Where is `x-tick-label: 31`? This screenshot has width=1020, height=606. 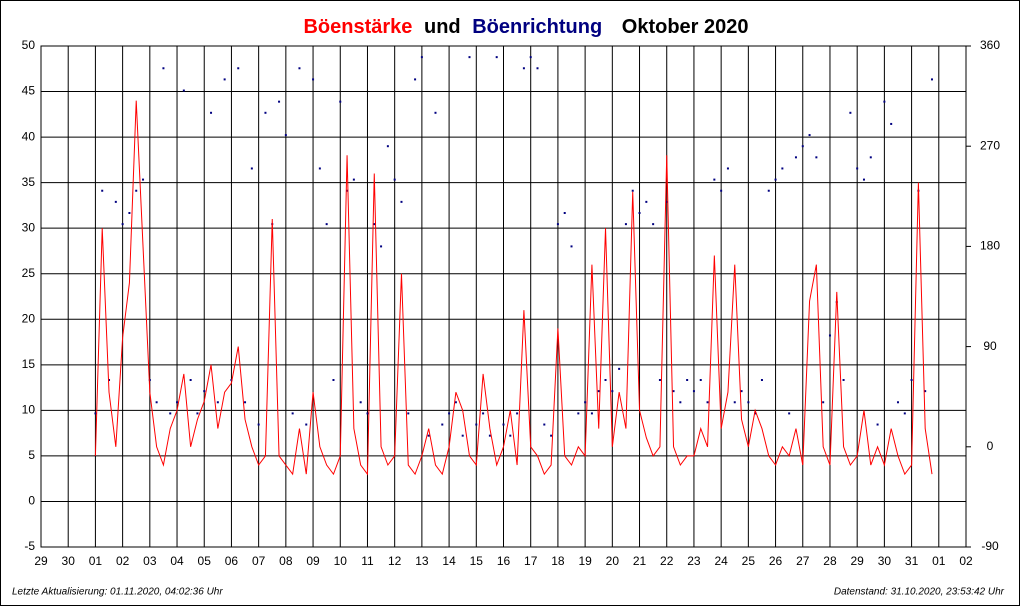
x-tick-label: 31 is located at coordinates (912, 561).